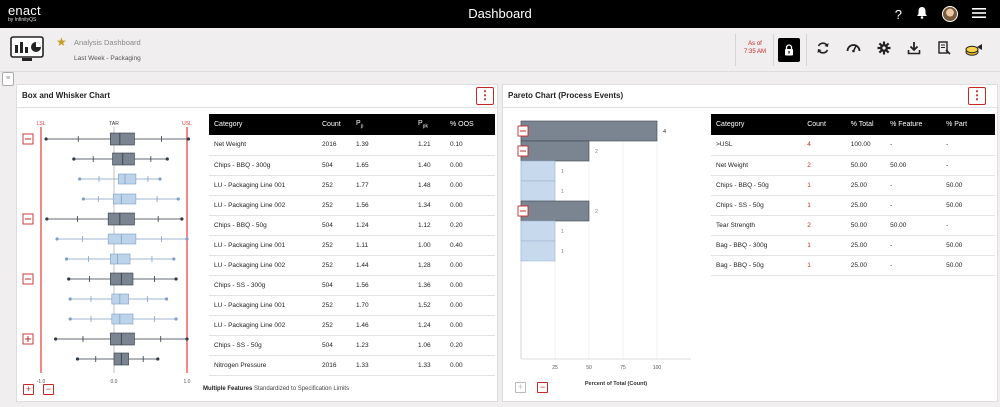 This screenshot has height=407, width=1000. I want to click on table-row: Chips - SS - 50g 504 1.23 1.06 0.20, so click(352, 345).